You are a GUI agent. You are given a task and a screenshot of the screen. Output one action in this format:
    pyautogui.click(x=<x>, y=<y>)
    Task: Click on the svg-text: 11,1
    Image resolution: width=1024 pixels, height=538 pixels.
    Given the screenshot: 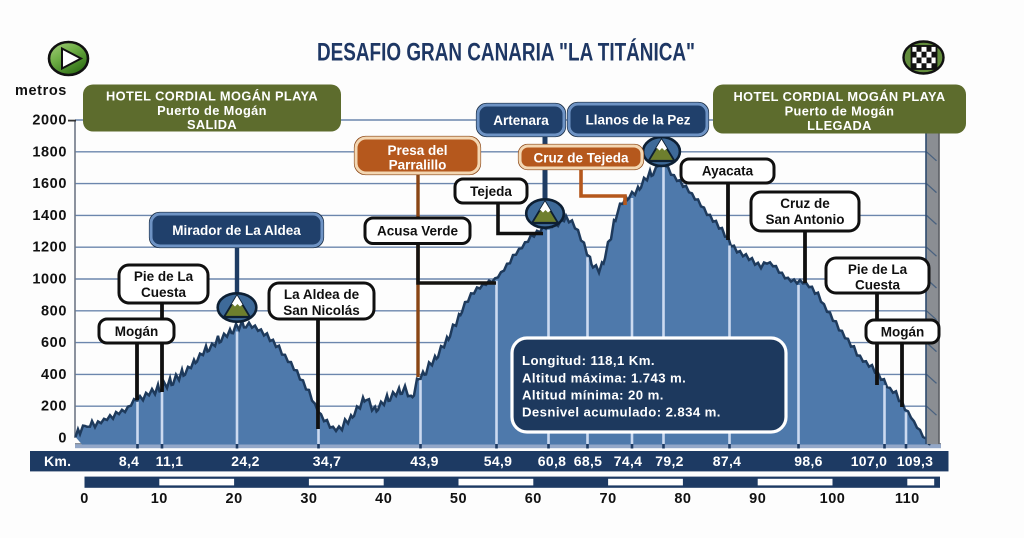 What is the action you would take?
    pyautogui.click(x=170, y=461)
    